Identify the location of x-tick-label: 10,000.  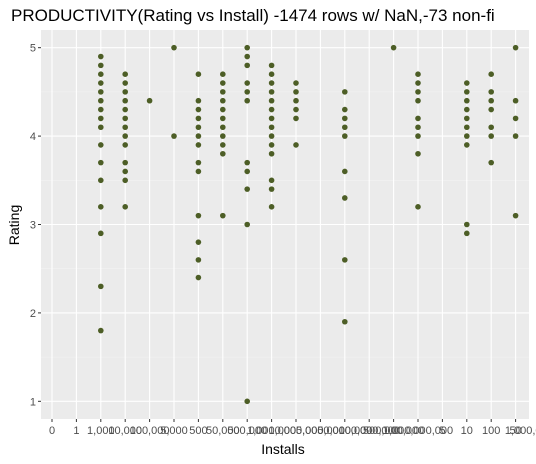
(125, 431).